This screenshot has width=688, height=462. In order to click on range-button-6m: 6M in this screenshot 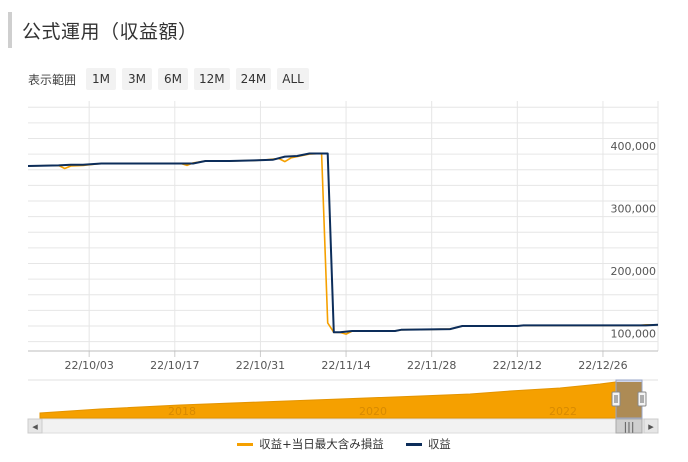, I will do `click(173, 79)`.